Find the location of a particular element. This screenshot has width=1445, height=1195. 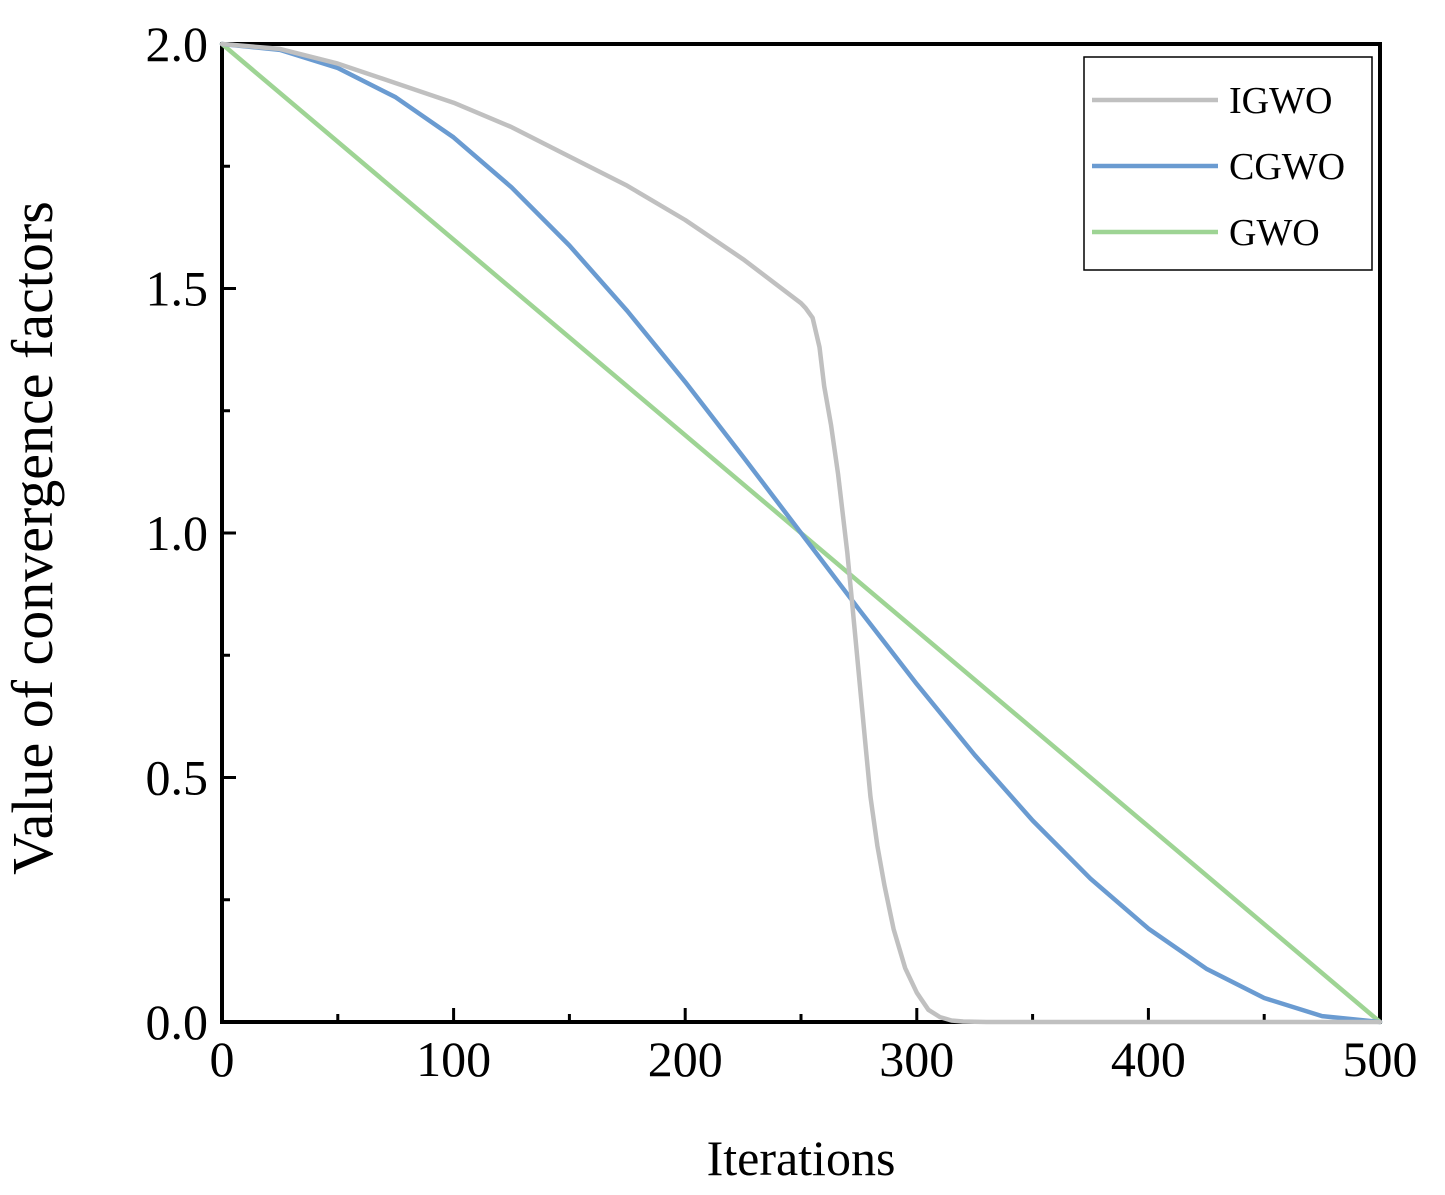

legend-label-cgwo: CGWO is located at coordinates (1287, 167).